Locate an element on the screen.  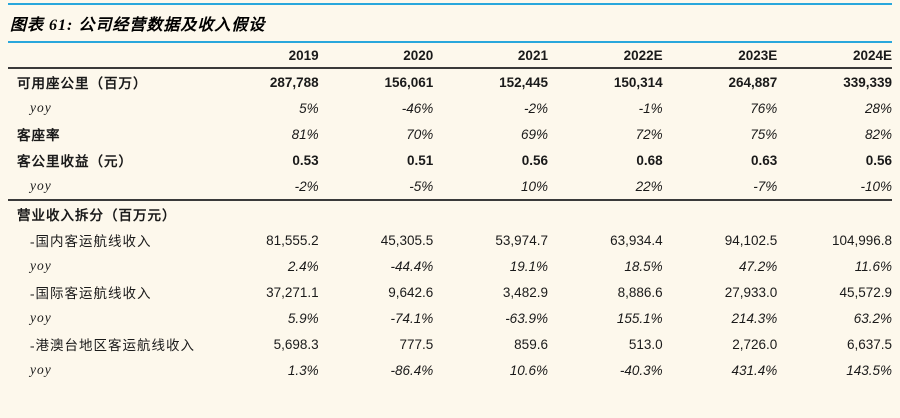
cell-value: 0.51 is located at coordinates (420, 160).